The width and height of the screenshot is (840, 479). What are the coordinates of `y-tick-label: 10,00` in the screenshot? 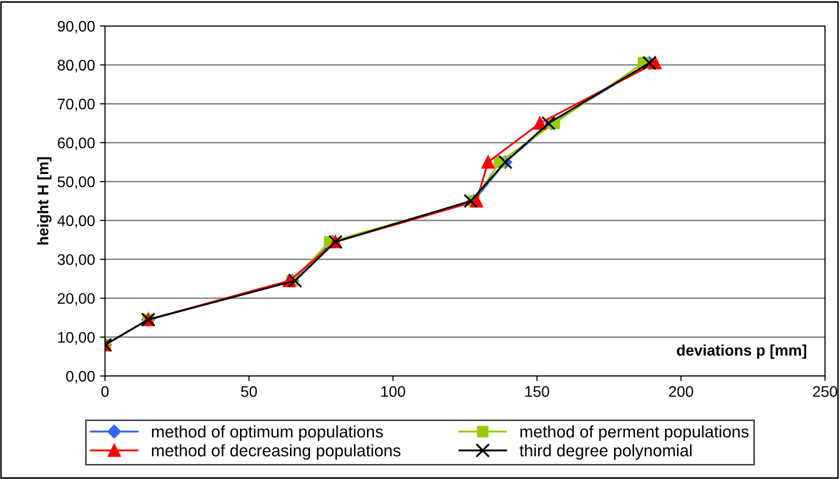 It's located at (76, 338).